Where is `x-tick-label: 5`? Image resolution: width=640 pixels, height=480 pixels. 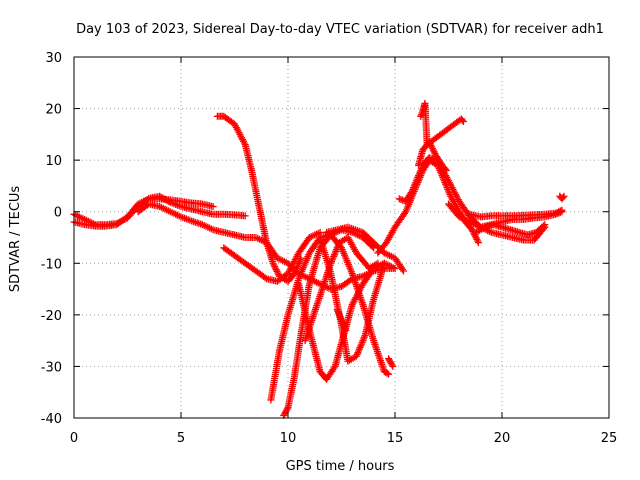
x-tick-label: 5 is located at coordinates (181, 438).